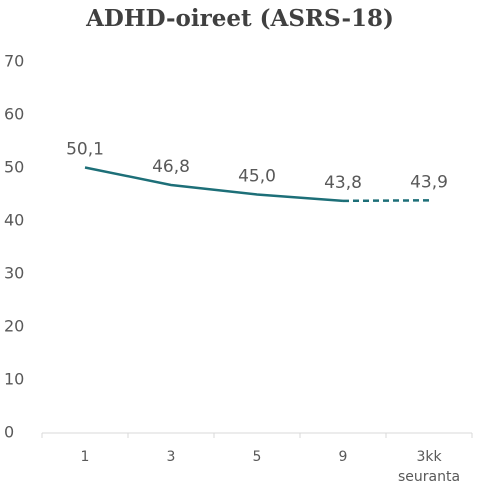  What do you see at coordinates (343, 457) in the screenshot?
I see `x-tick-label: 9` at bounding box center [343, 457].